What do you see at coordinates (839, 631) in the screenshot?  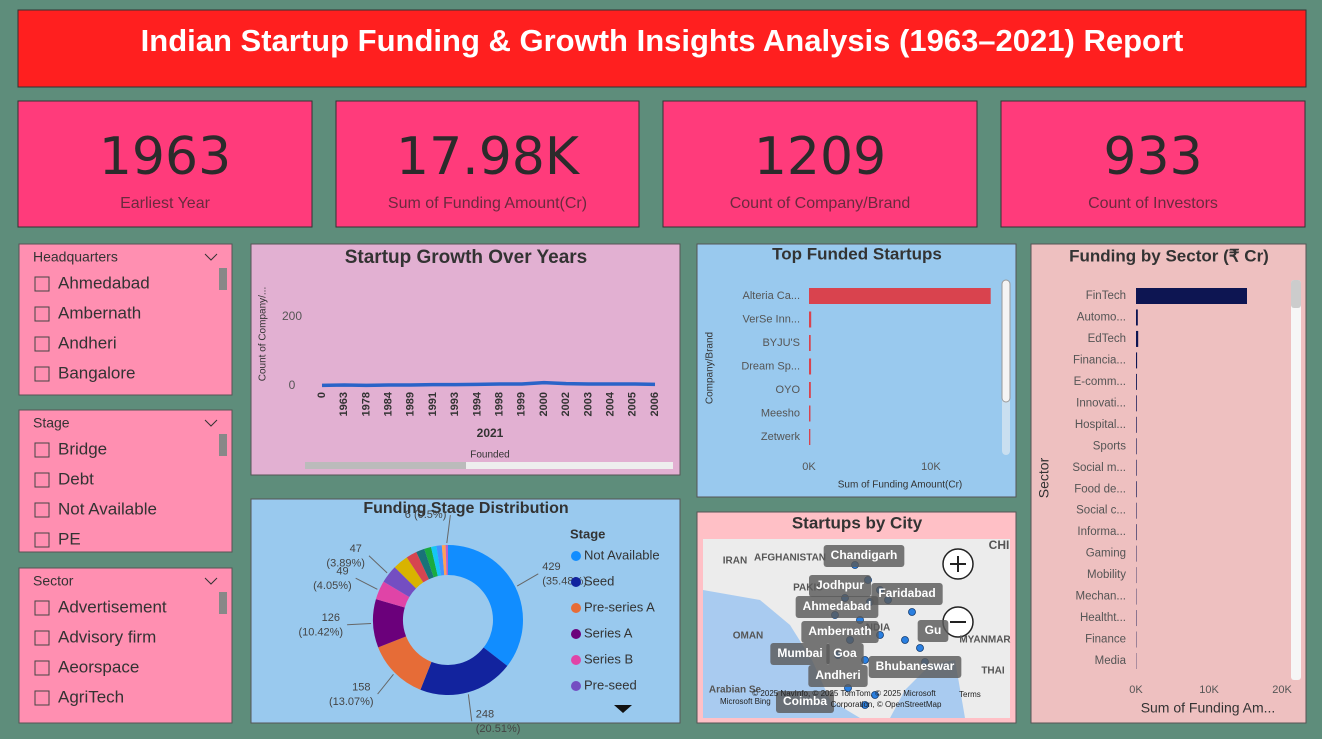 I see `city-label: Ambernath` at bounding box center [839, 631].